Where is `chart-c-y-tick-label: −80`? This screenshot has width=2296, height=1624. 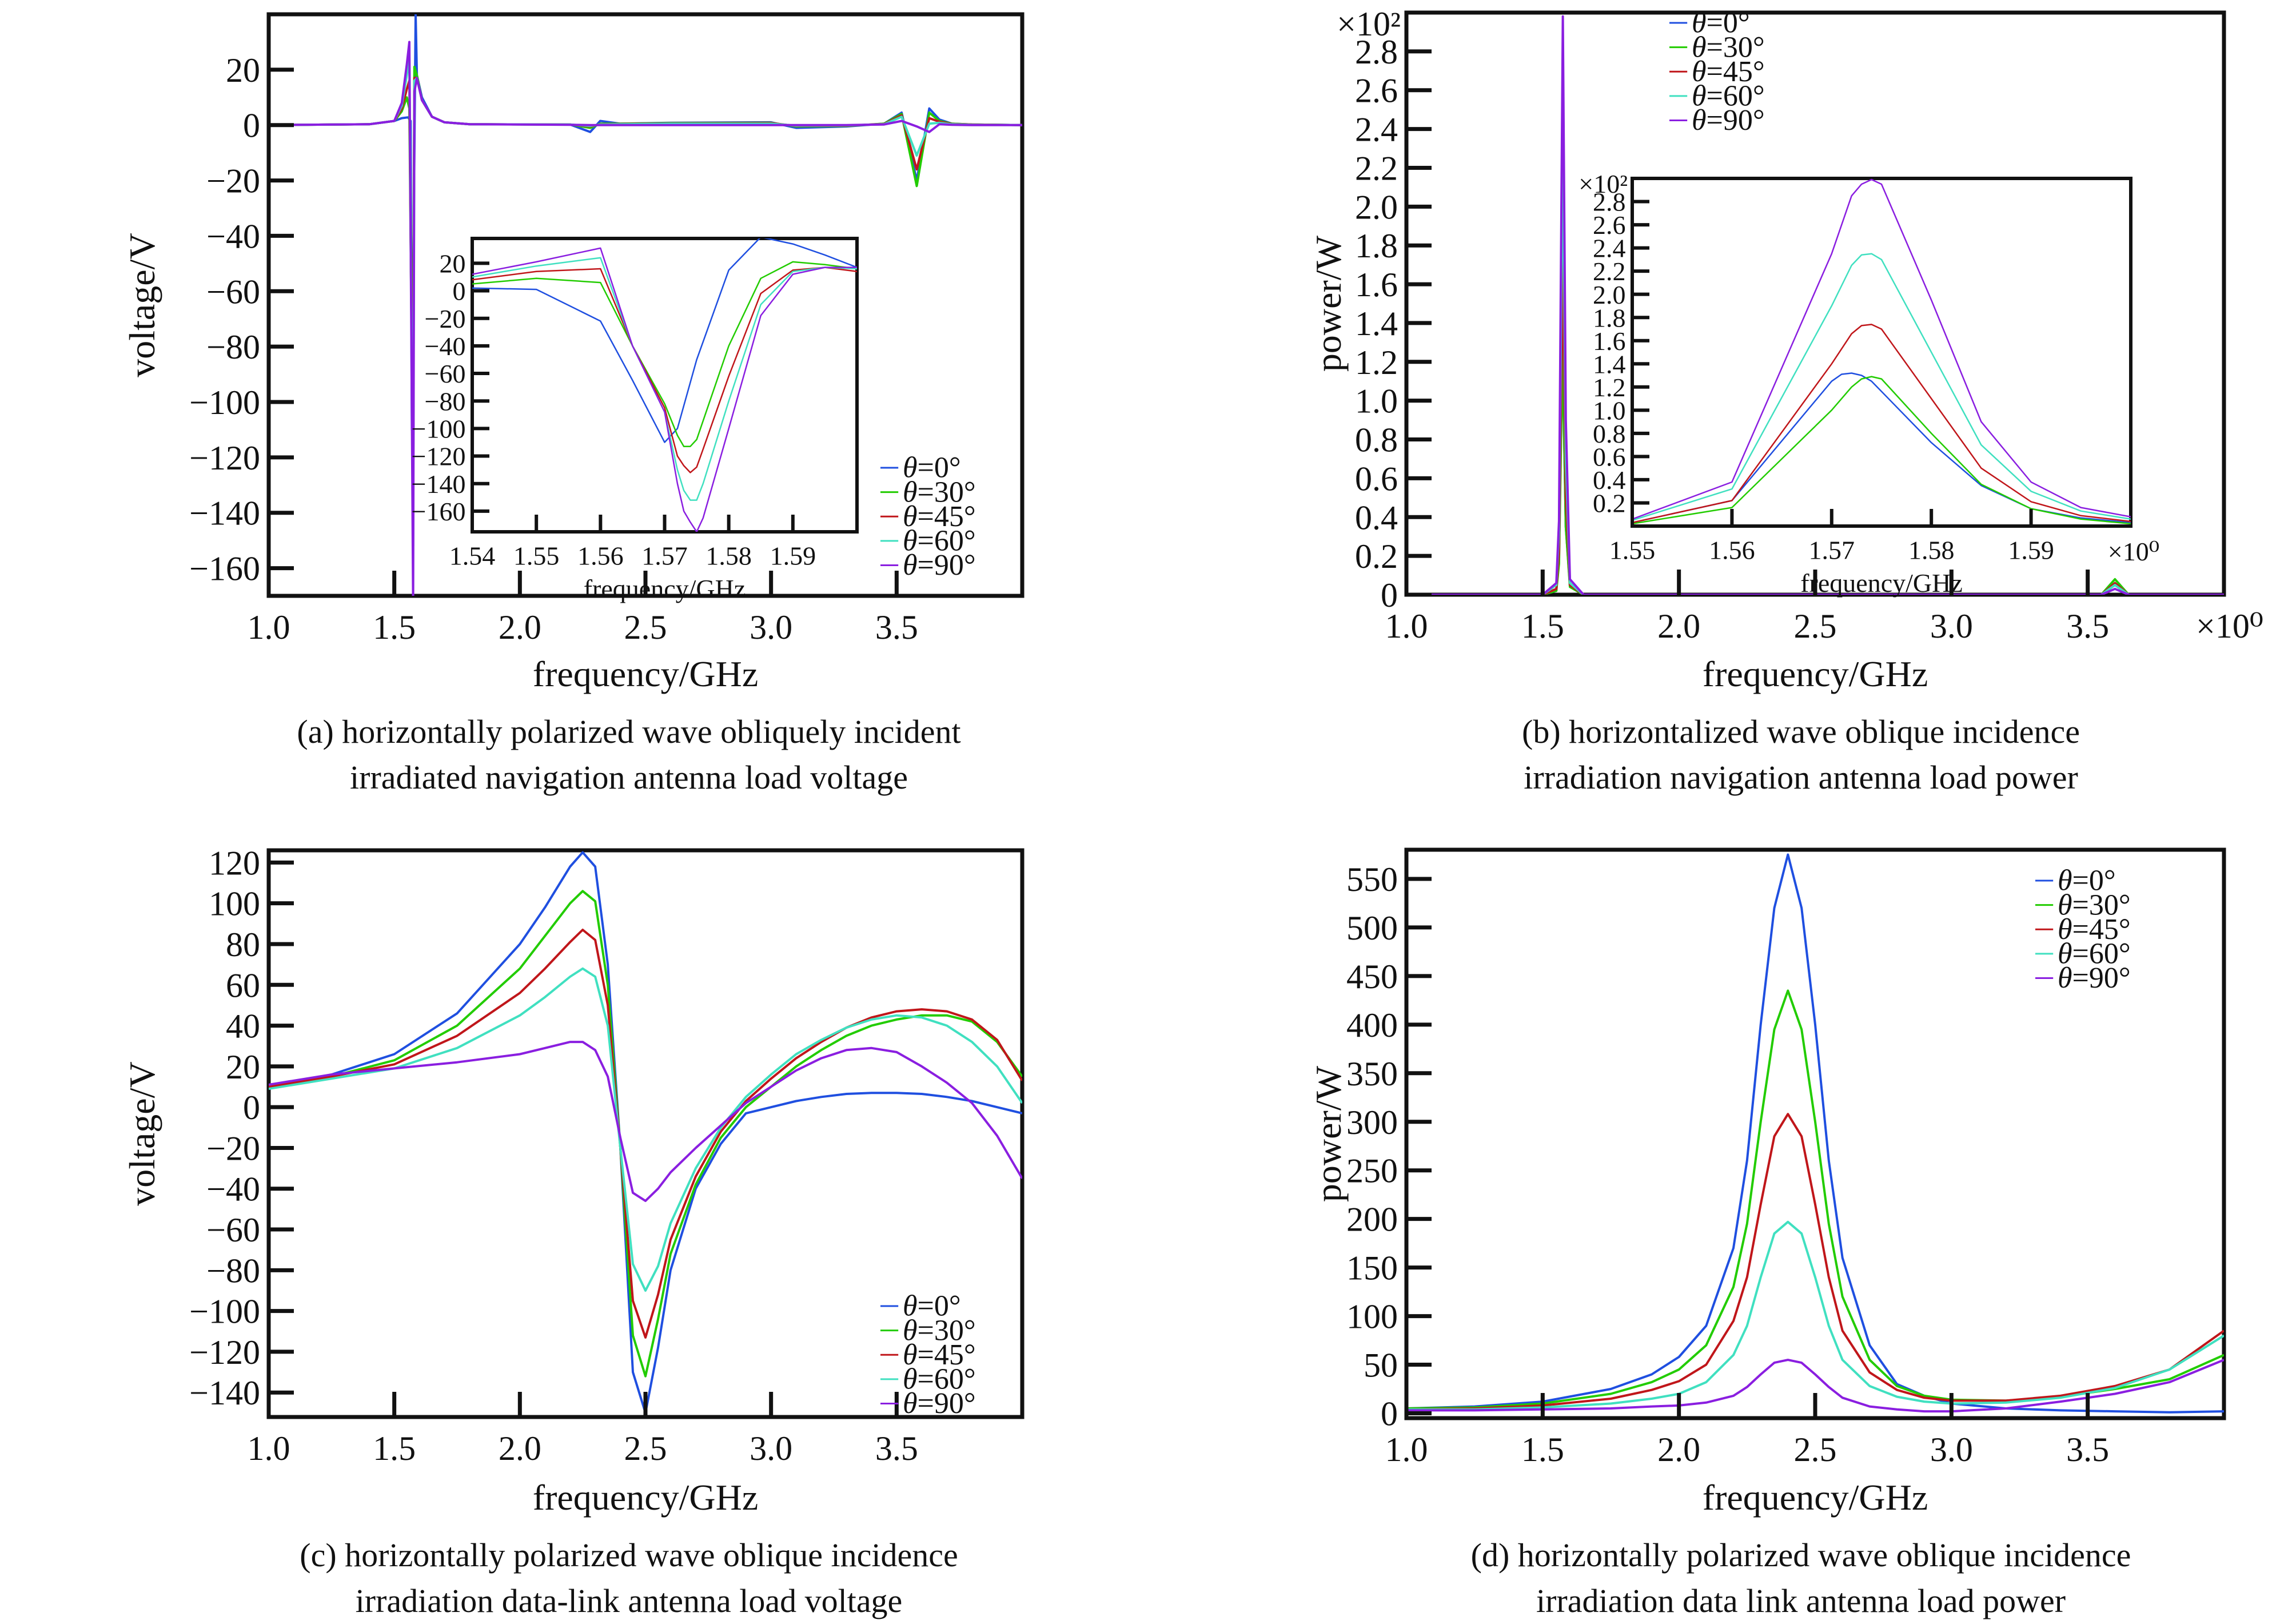
chart-c-y-tick-label: −80 is located at coordinates (233, 1270).